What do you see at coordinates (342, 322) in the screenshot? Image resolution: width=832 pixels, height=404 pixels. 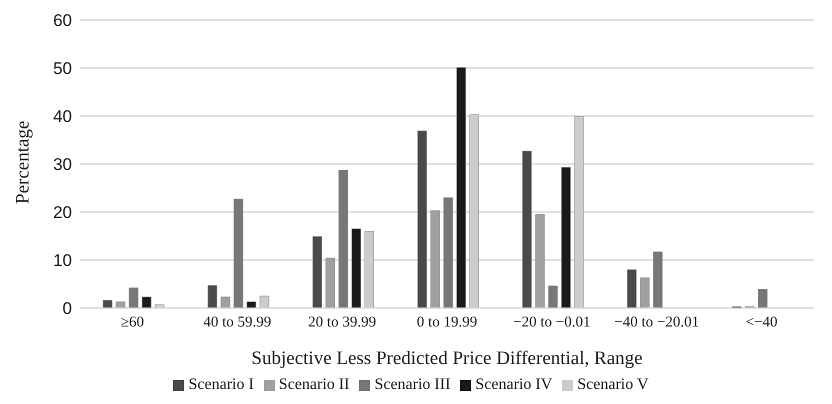 I see `x-tick-label: 20 to 39.99` at bounding box center [342, 322].